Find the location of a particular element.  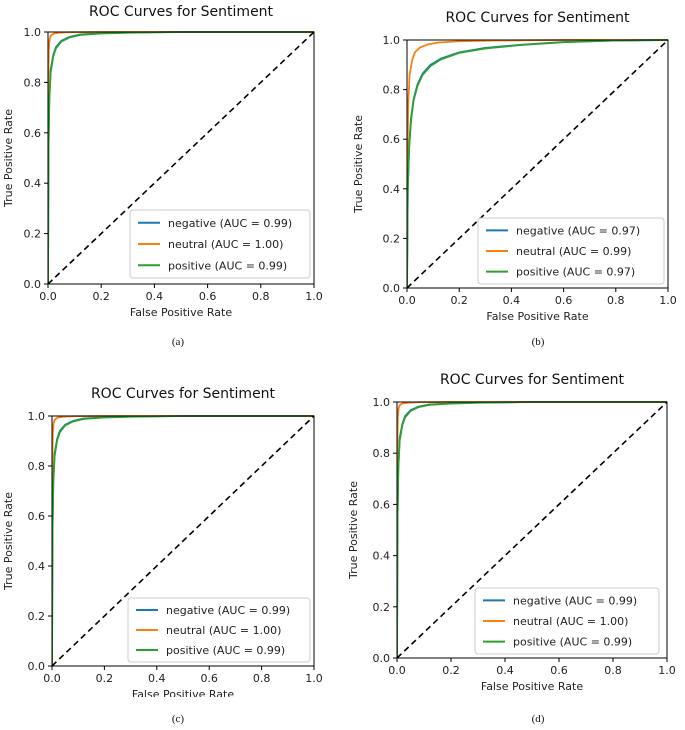

caption-c: (c) is located at coordinates (178, 719).